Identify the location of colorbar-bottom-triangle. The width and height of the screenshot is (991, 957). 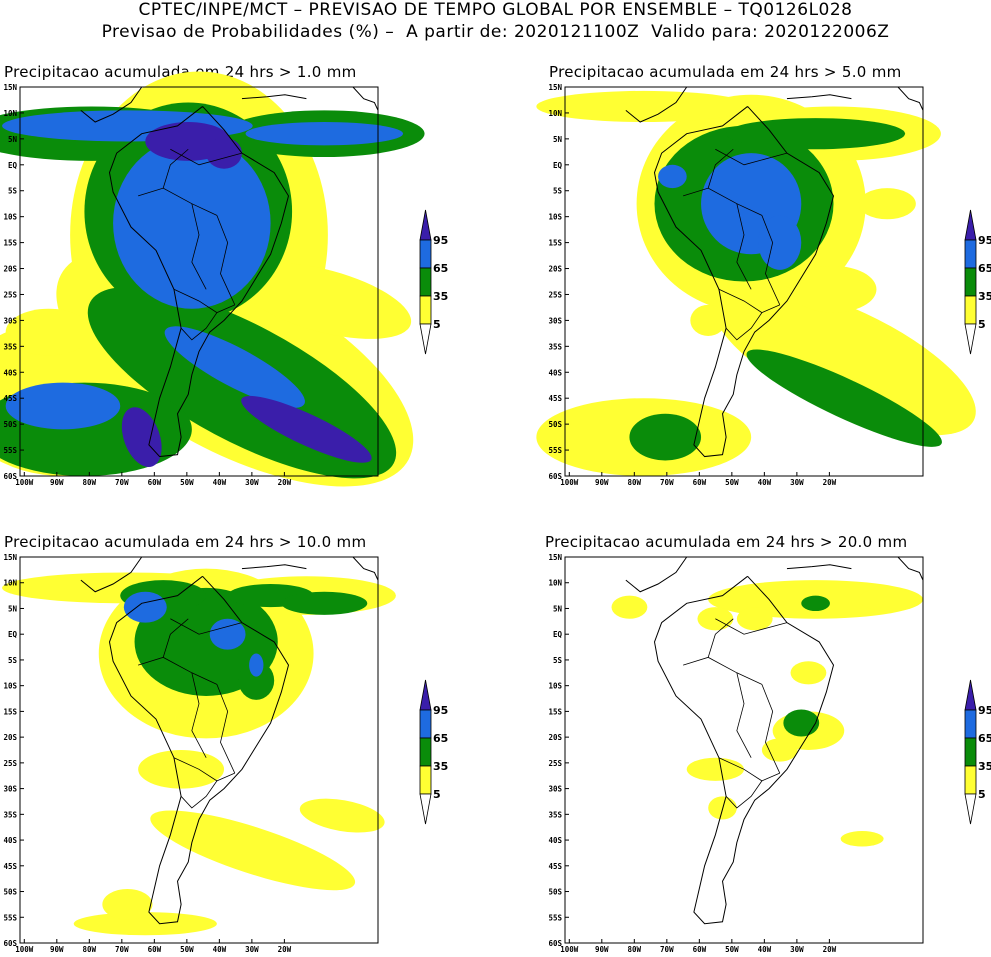
(970, 339).